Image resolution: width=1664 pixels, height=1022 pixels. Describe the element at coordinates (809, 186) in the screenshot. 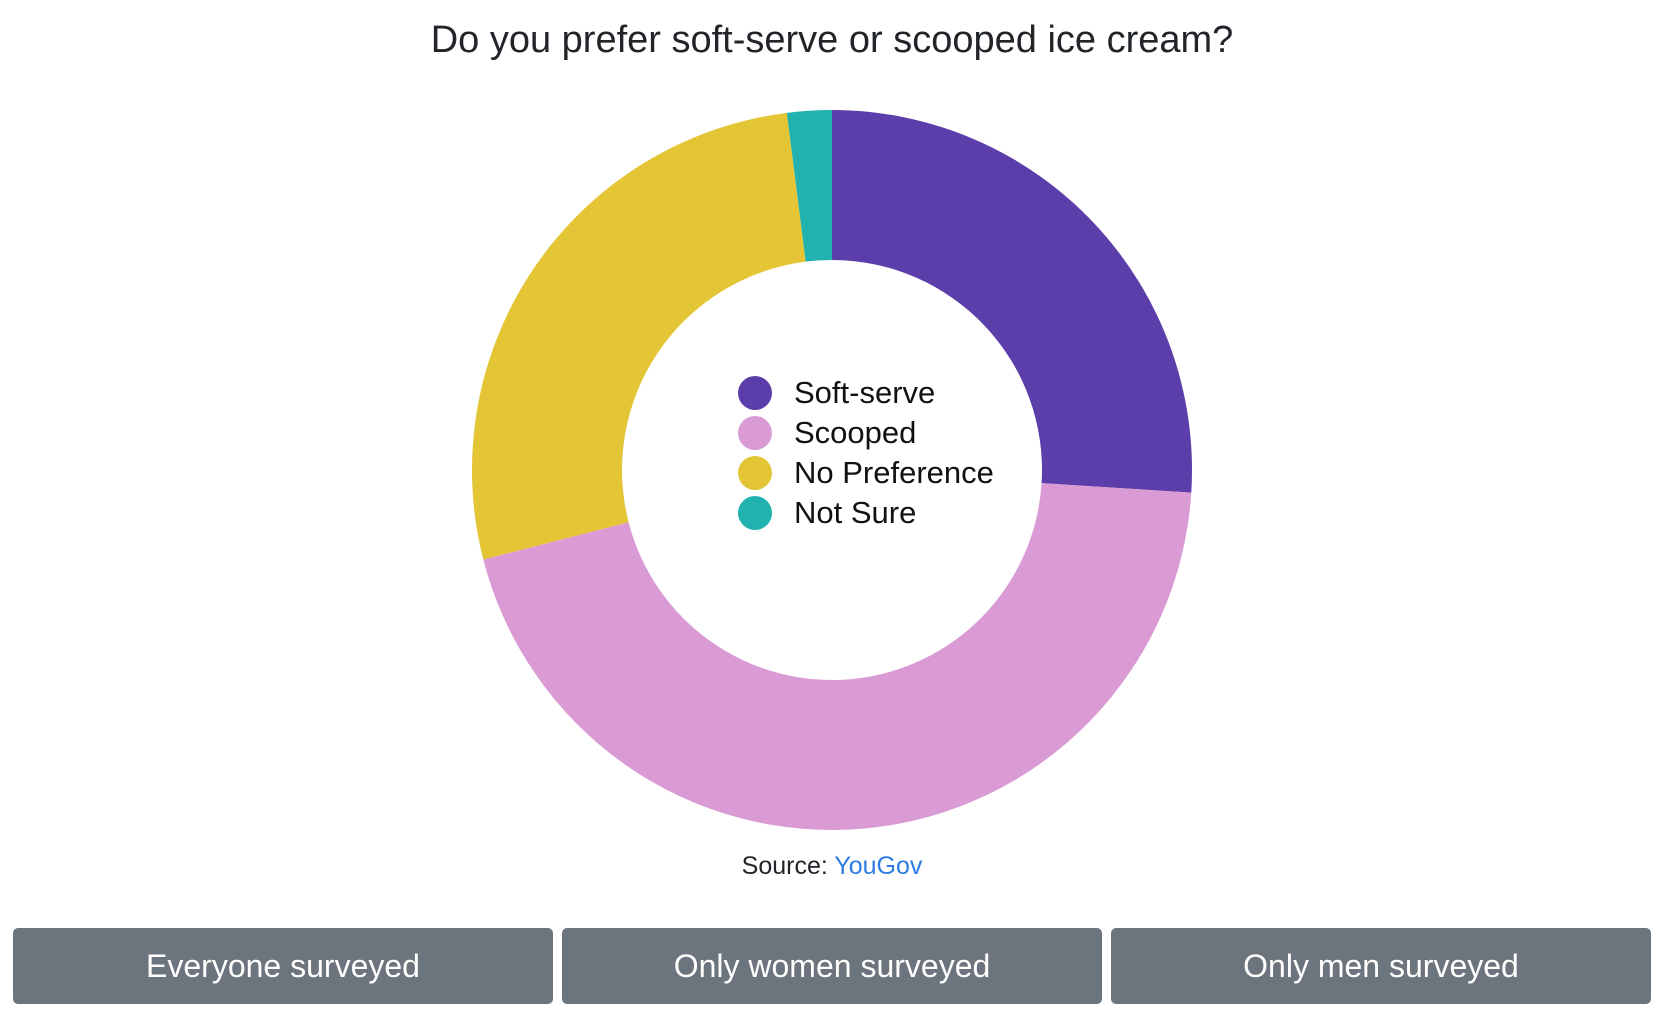

I see `donut-slice-not-sure` at that location.